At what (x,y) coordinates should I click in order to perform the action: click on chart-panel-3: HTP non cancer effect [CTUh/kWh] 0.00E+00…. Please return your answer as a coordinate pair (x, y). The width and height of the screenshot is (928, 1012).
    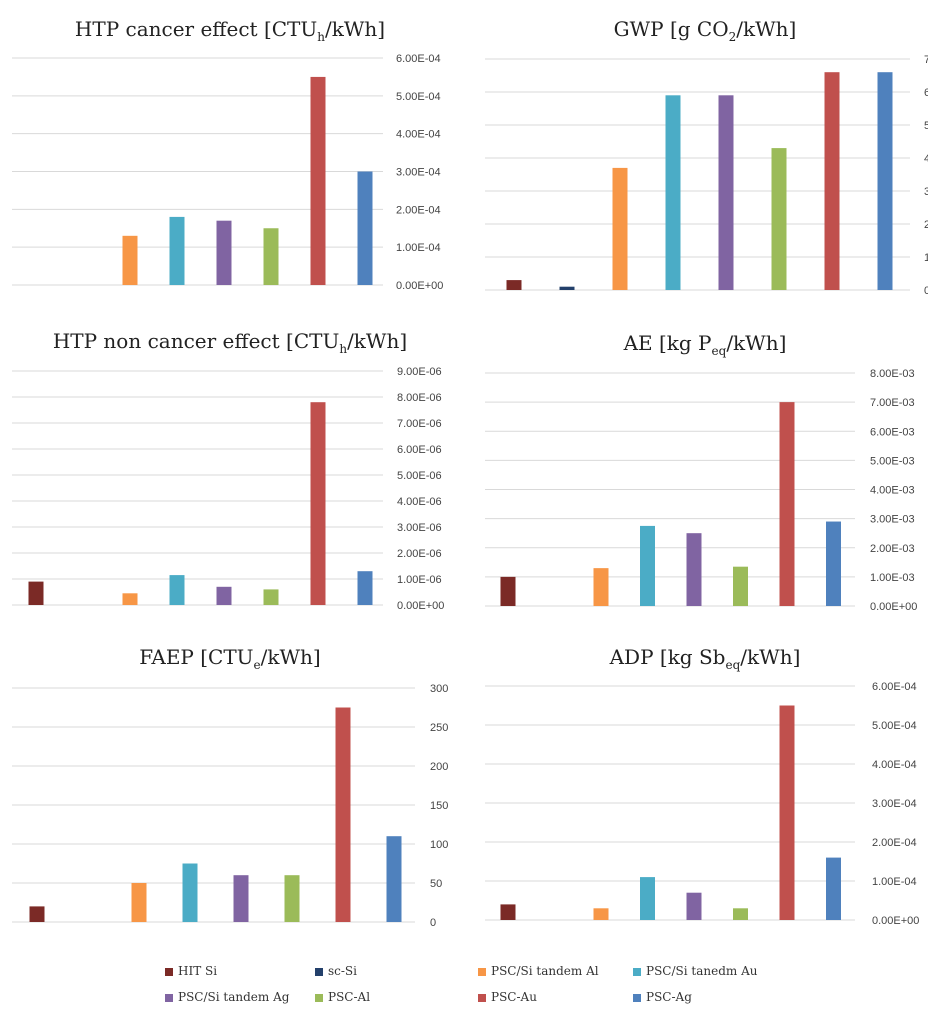
    Looking at the image, I should click on (228, 470).